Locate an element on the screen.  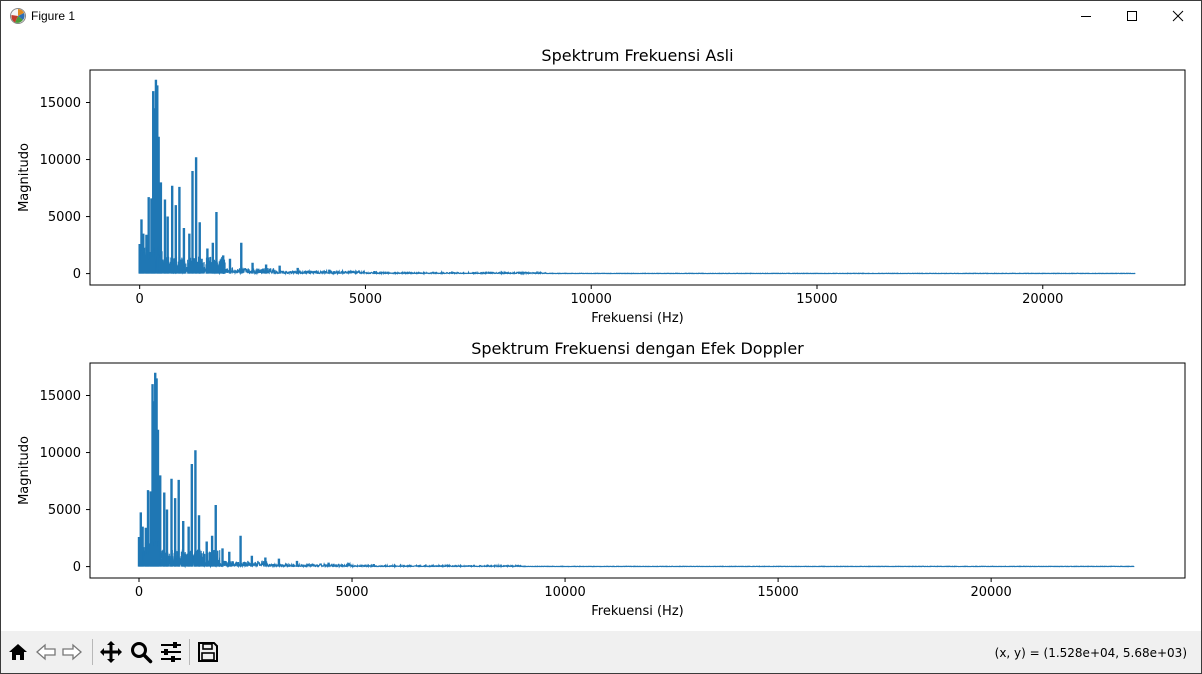
back-arrow-icon is located at coordinates (46, 652).